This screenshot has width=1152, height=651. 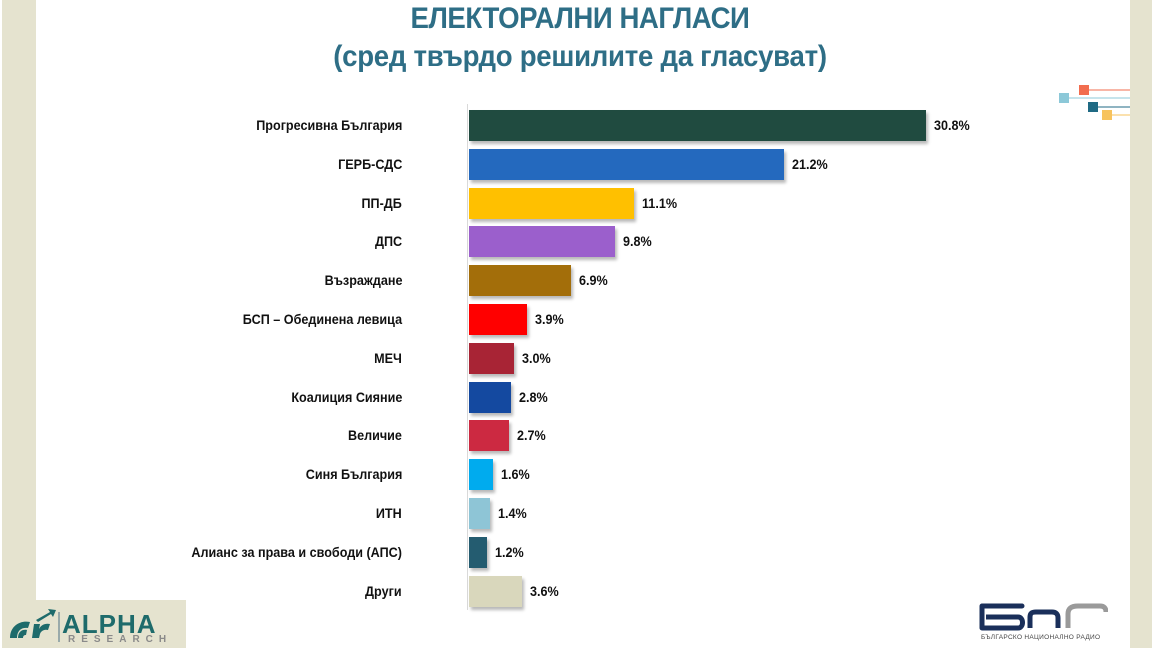 What do you see at coordinates (1141, 324) in the screenshot?
I see `right-frame-strip` at bounding box center [1141, 324].